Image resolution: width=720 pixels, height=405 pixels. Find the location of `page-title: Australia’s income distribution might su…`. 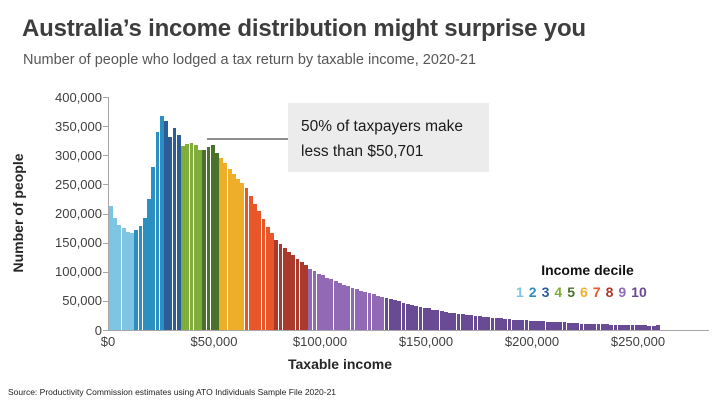

page-title: Australia’s income distribution might su… is located at coordinates (304, 28).